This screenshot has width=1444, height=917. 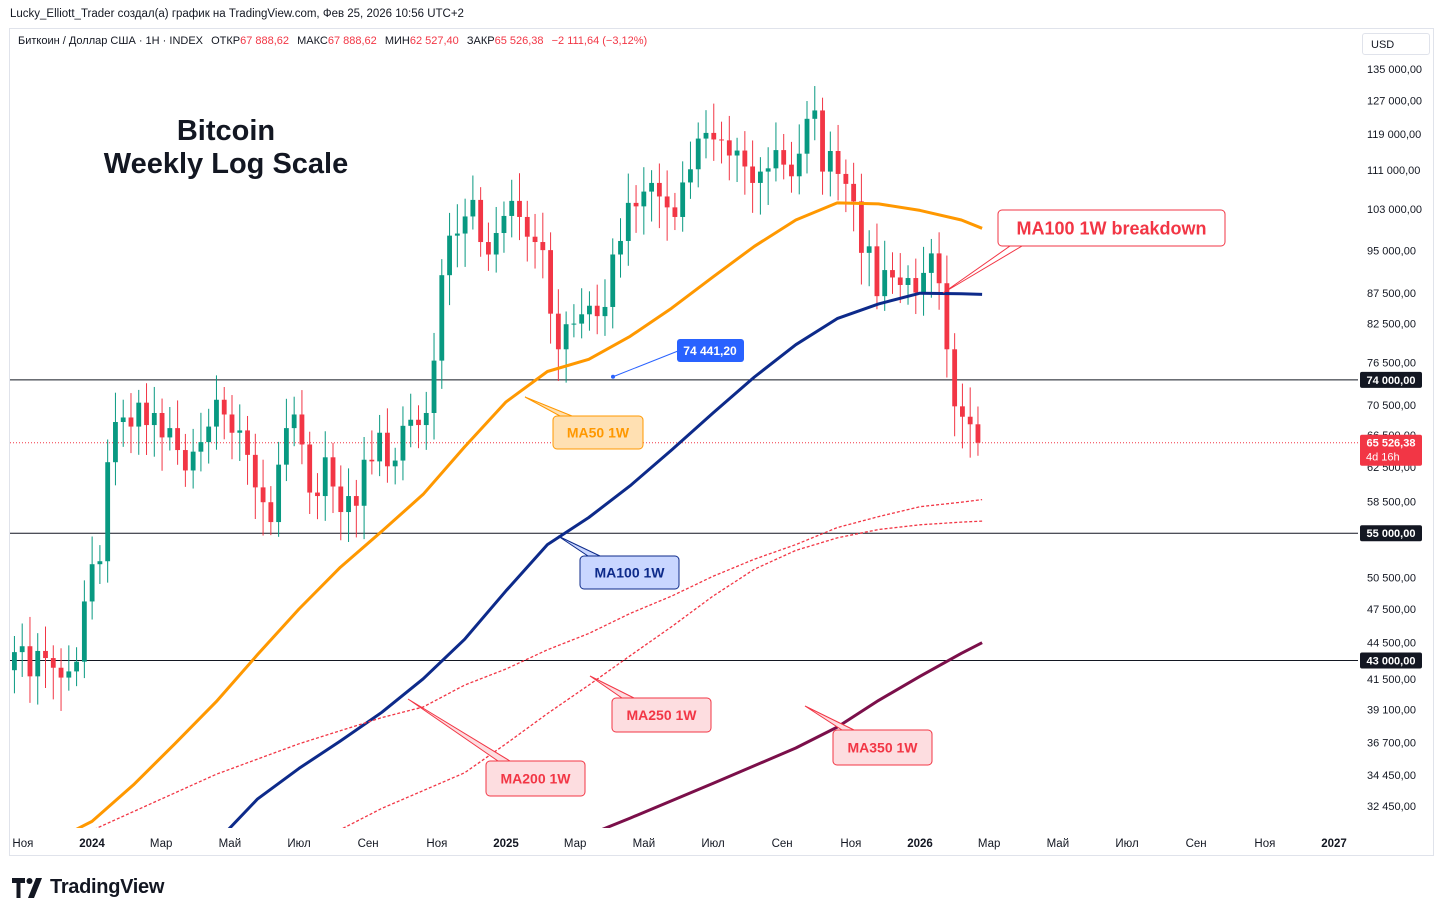 What do you see at coordinates (662, 674) in the screenshot?
I see `ma-line-ma250` at bounding box center [662, 674].